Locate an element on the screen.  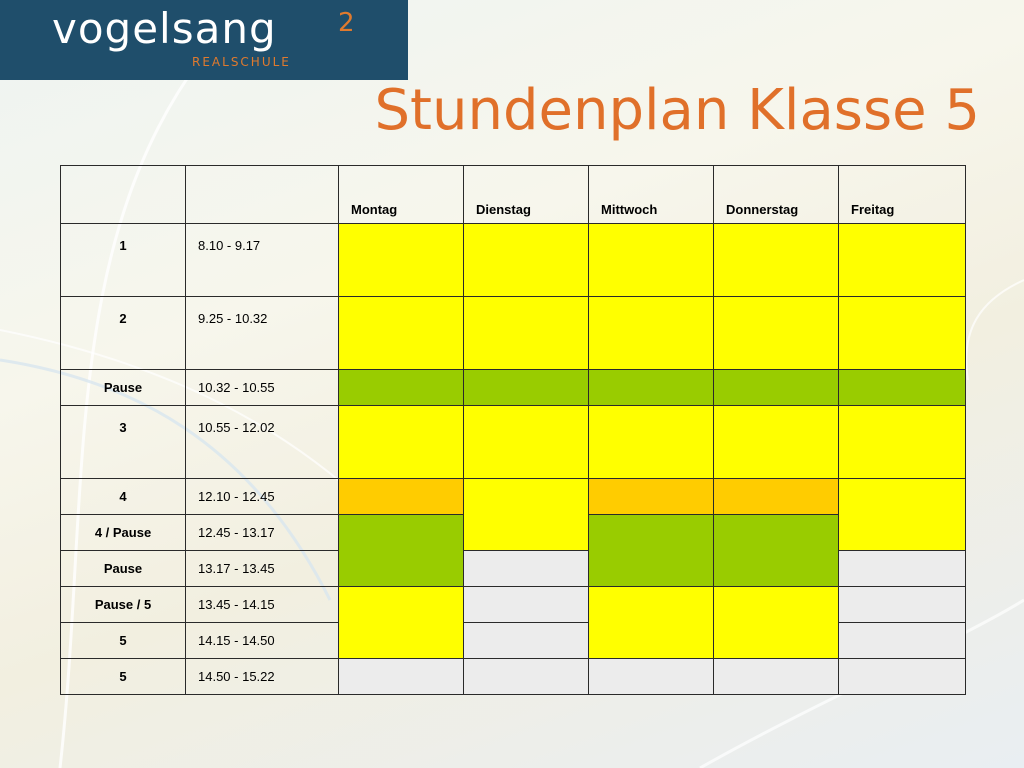
time-cell: 13.45 - 14.15 is located at coordinates (262, 604).